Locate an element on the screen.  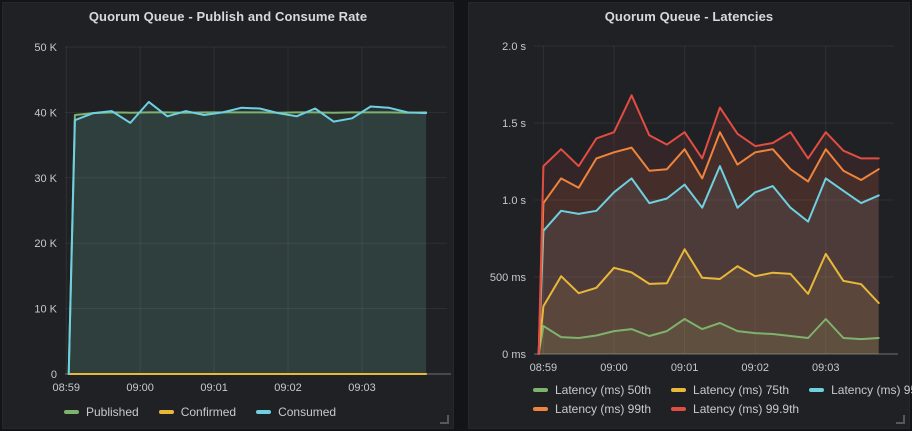
legend-label: Latency (ms) 99.9th is located at coordinates (746, 409).